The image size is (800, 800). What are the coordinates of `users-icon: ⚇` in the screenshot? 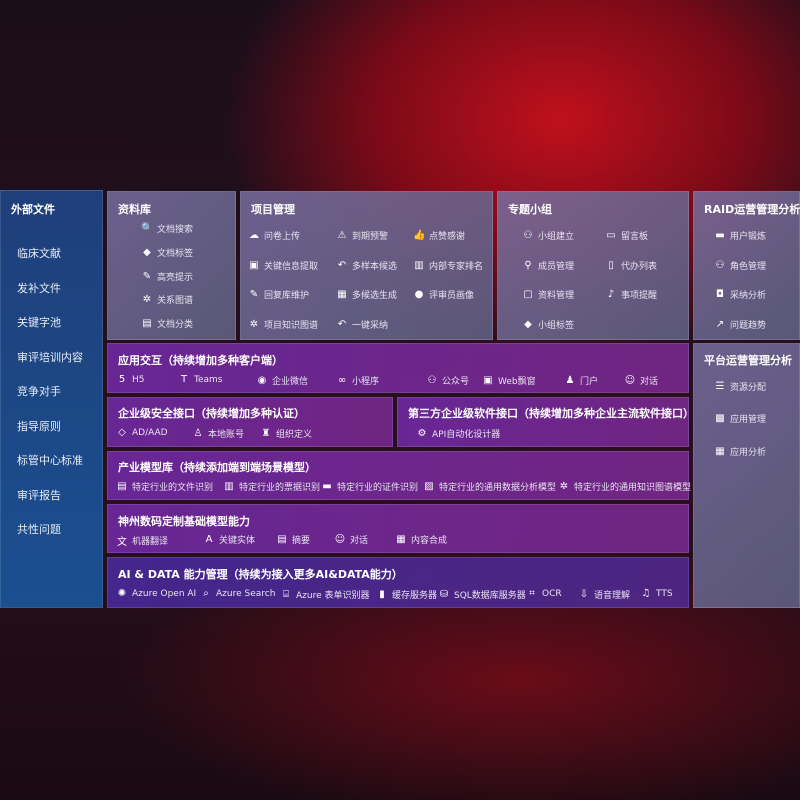 It's located at (528, 235).